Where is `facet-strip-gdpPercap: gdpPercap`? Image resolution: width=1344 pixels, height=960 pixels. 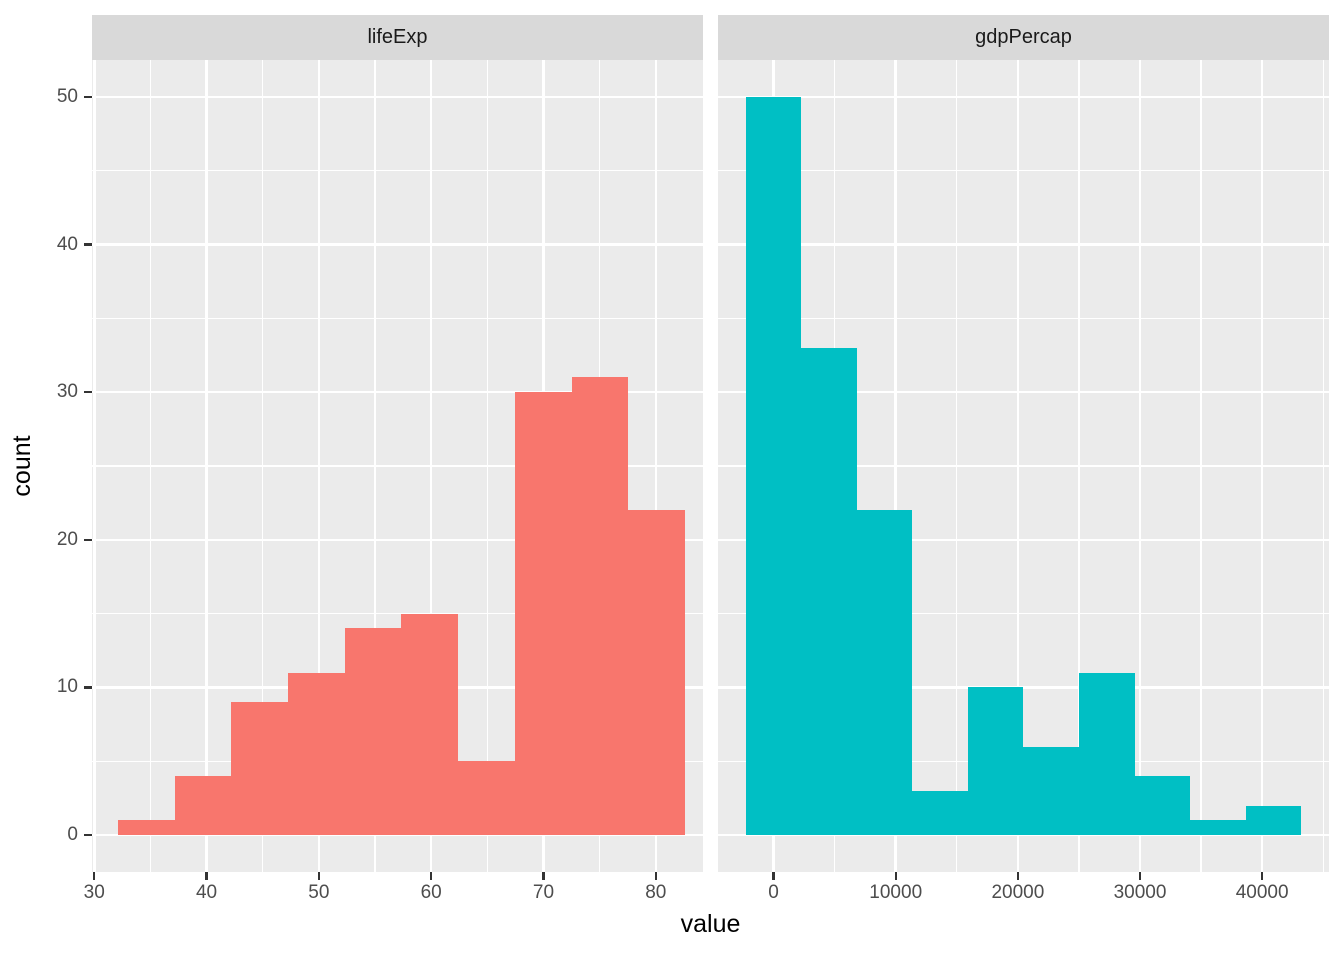 facet-strip-gdpPercap: gdpPercap is located at coordinates (1023, 37).